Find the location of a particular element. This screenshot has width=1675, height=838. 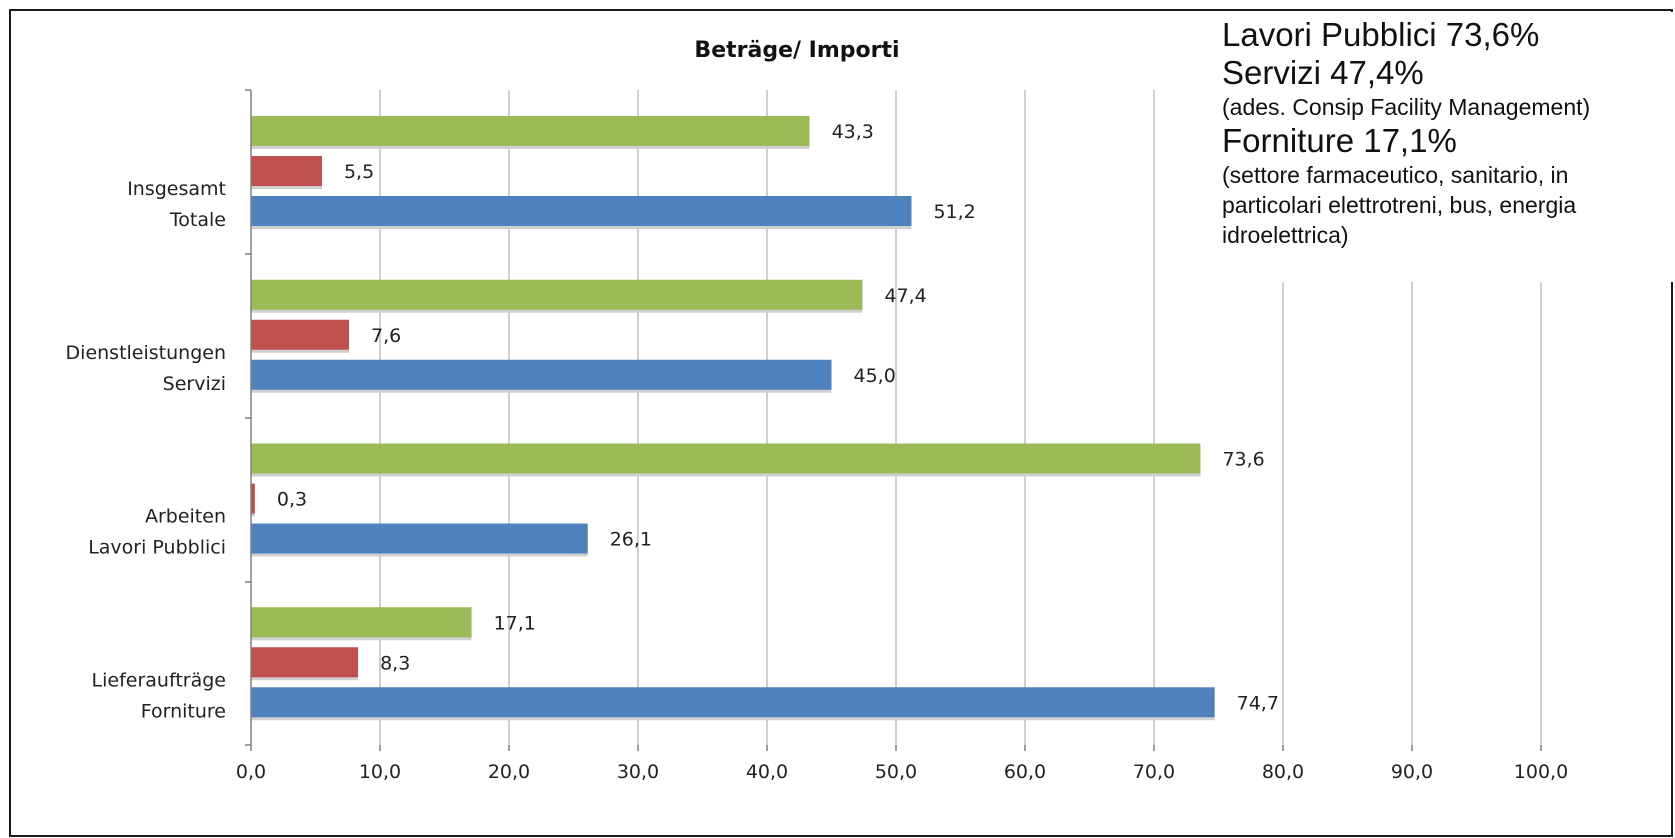

data-label: 0,3 is located at coordinates (292, 500).